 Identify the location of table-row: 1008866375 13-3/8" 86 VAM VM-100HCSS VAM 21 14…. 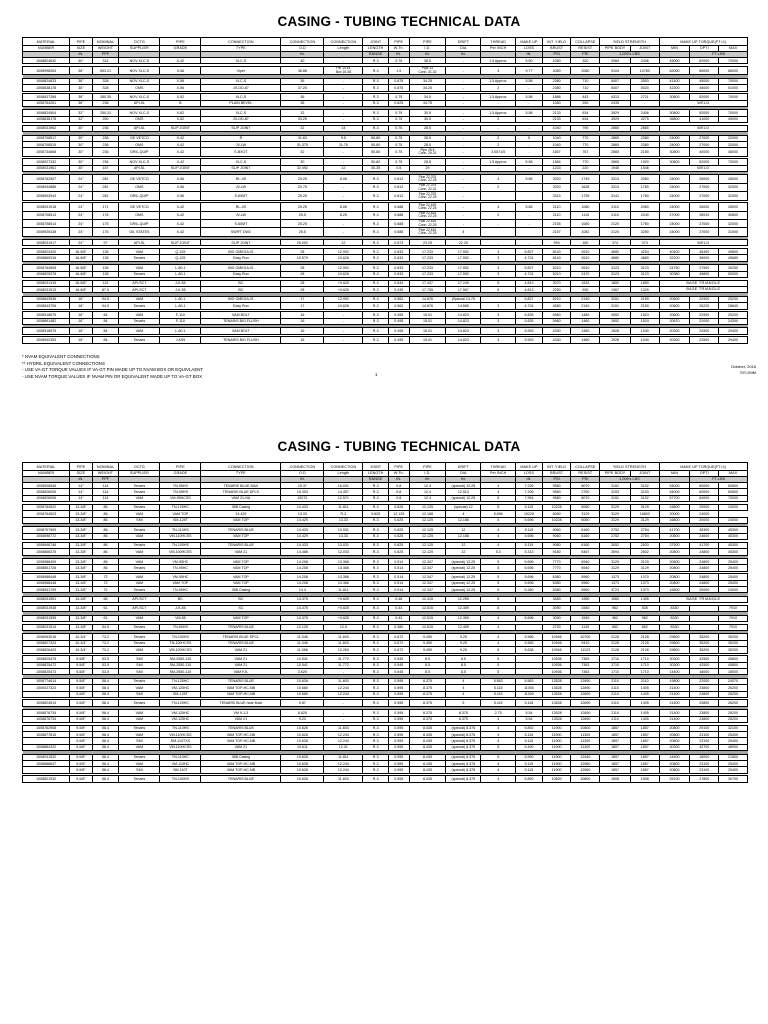
(384, 552).